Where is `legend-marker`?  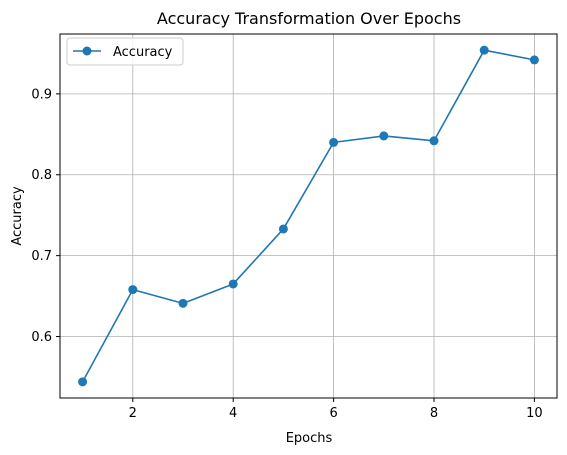
legend-marker is located at coordinates (87, 51).